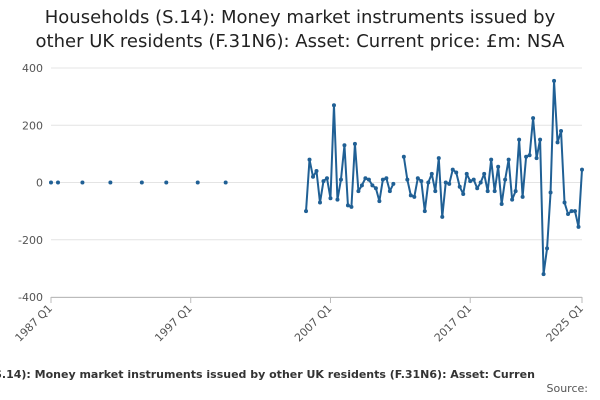  Describe the element at coordinates (30, 240) in the screenshot. I see `y-tick-label: -200` at that location.